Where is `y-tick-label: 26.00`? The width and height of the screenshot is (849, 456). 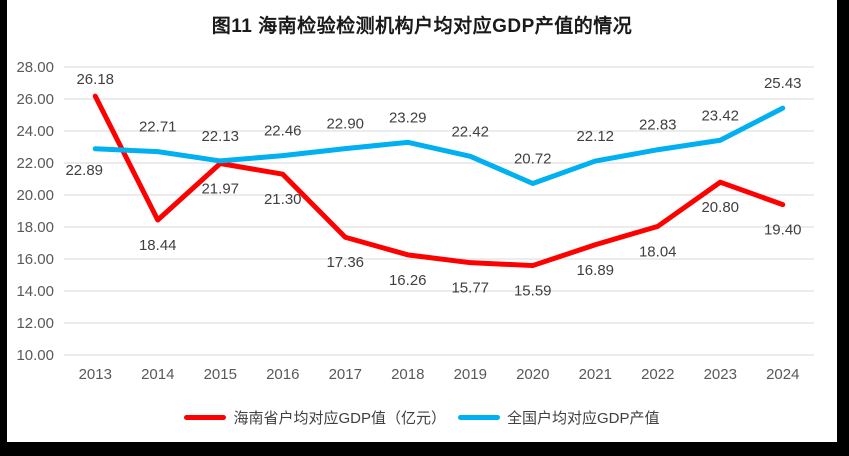 y-tick-label: 26.00 is located at coordinates (35, 99).